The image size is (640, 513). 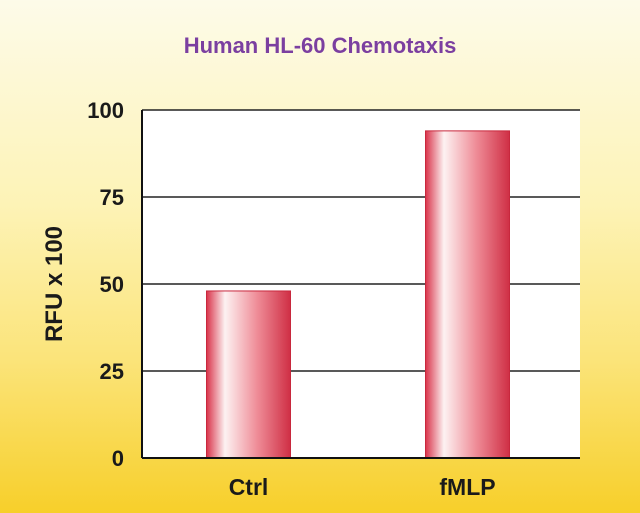 What do you see at coordinates (362, 487) in the screenshot?
I see `x-tick-labels: Ctrl fMLP` at bounding box center [362, 487].